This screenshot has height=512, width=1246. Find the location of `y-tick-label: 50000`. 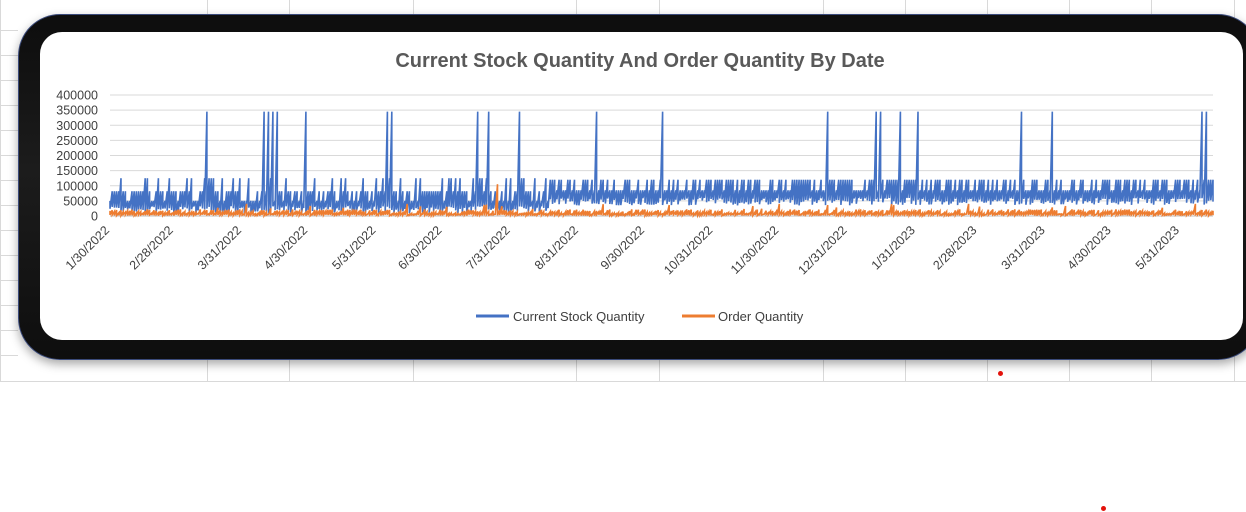

y-tick-label: 50000 is located at coordinates (80, 201).